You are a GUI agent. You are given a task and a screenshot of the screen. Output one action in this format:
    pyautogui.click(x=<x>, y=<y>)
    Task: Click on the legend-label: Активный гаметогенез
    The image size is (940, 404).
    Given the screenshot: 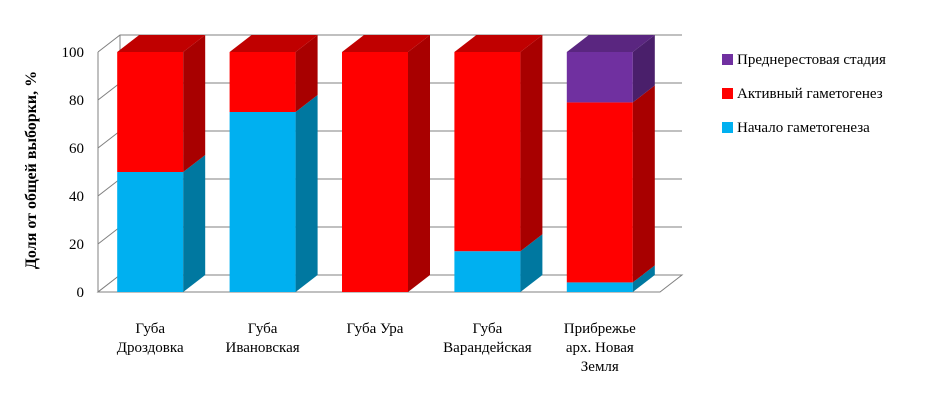 What is the action you would take?
    pyautogui.click(x=810, y=94)
    